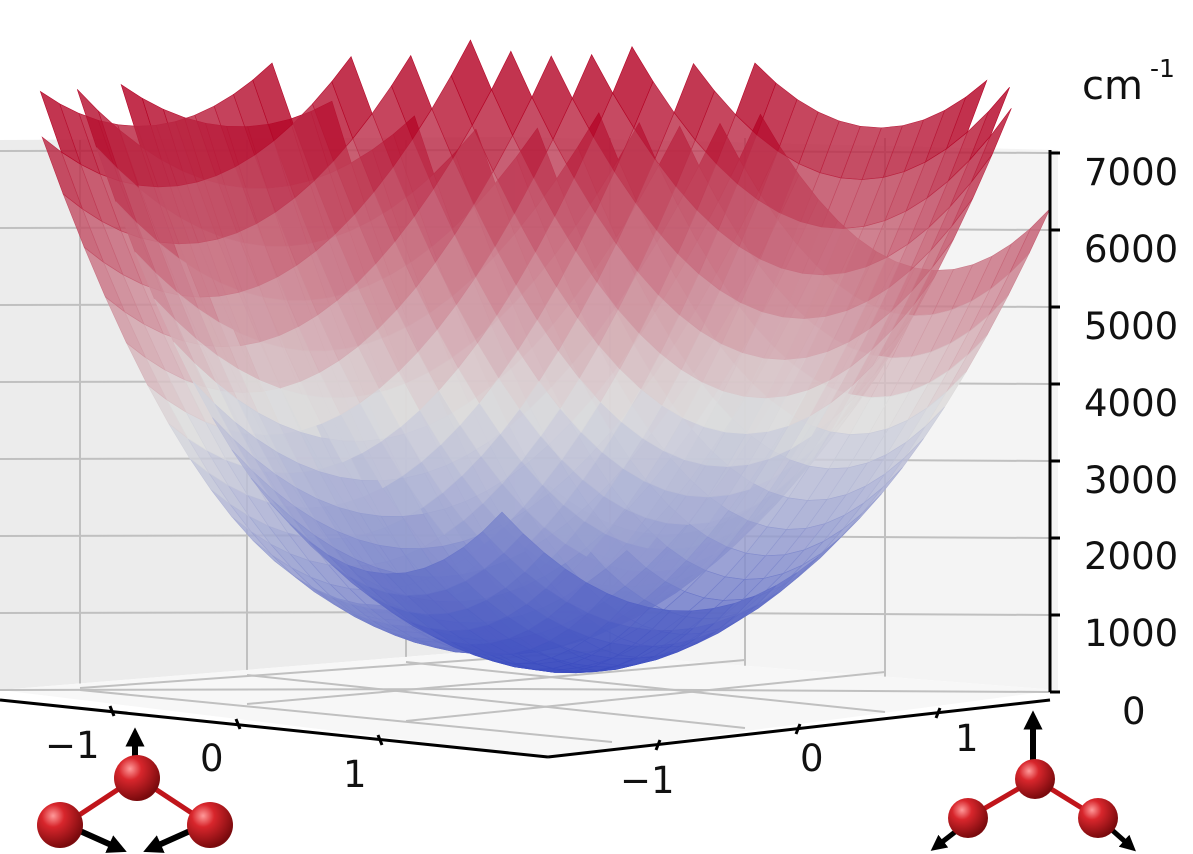 This screenshot has width=1193, height=854. What do you see at coordinates (1131, 556) in the screenshot?
I see `z-tick-label: 2000` at bounding box center [1131, 556].